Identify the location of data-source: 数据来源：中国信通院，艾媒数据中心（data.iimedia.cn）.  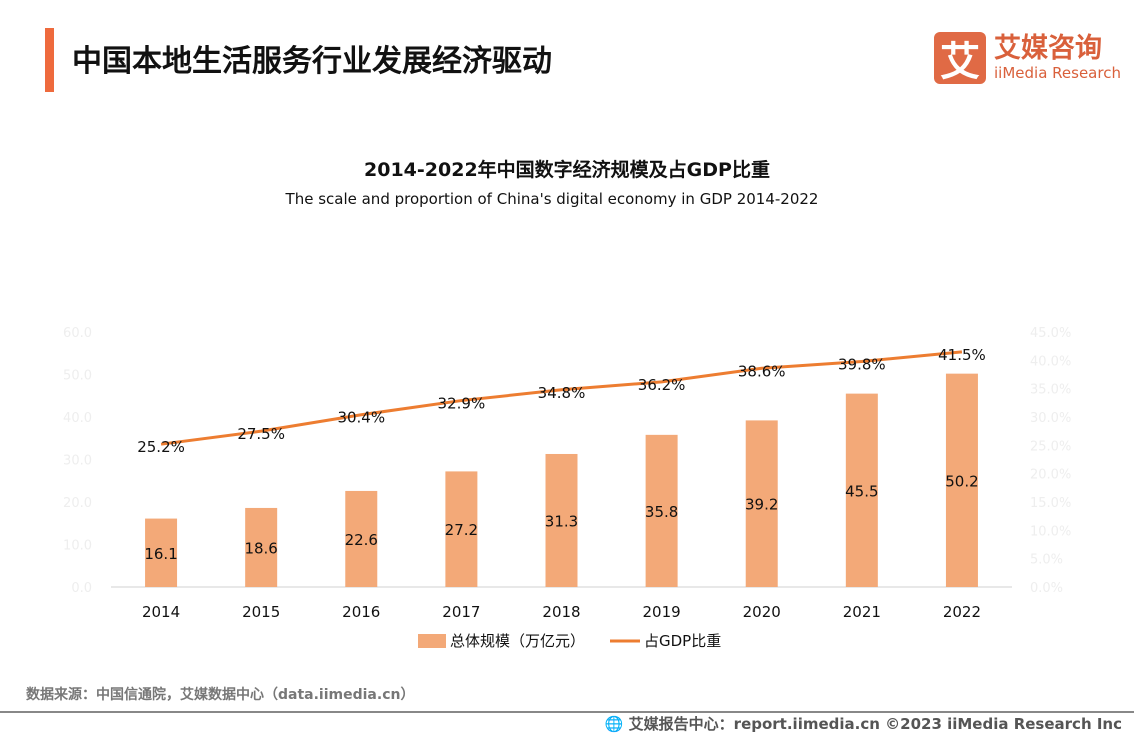
(220, 695).